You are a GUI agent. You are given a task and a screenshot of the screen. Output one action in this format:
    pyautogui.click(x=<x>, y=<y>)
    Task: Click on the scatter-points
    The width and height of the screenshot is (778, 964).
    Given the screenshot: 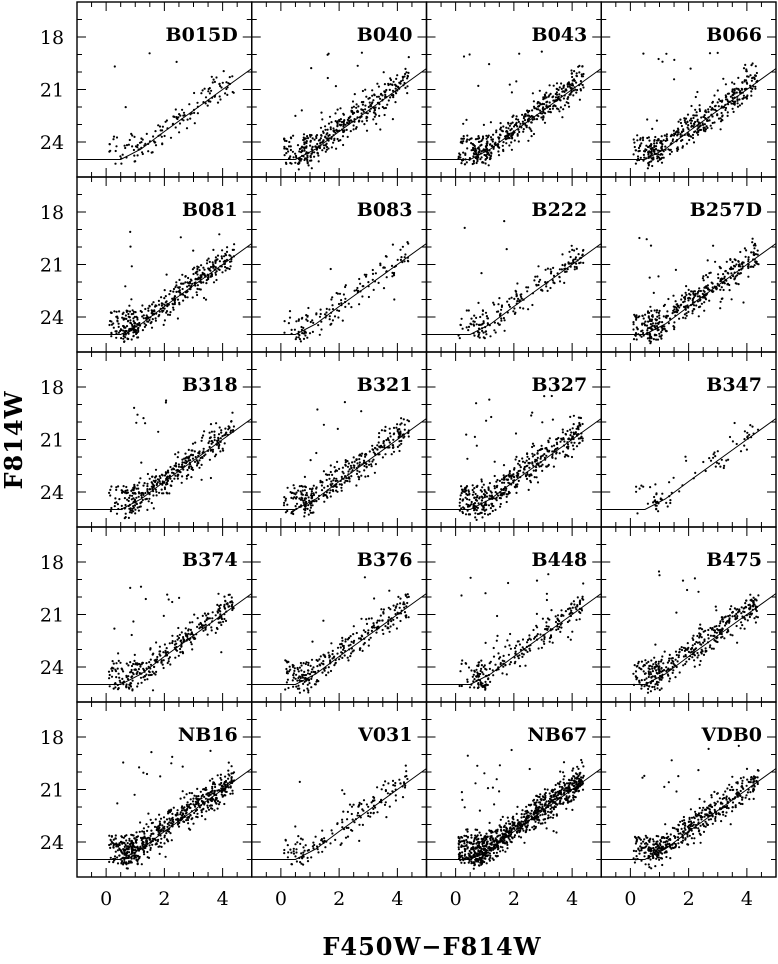 What is the action you would take?
    pyautogui.click(x=696, y=632)
    